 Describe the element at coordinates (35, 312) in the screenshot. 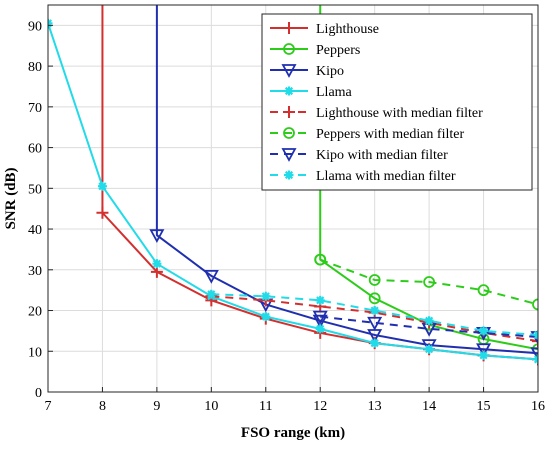

I see `y-tick-label: 20` at that location.